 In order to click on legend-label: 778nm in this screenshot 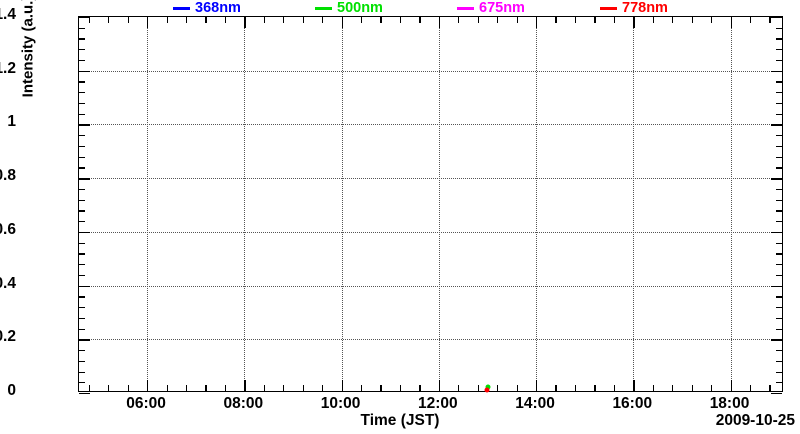, I will do `click(645, 8)`.